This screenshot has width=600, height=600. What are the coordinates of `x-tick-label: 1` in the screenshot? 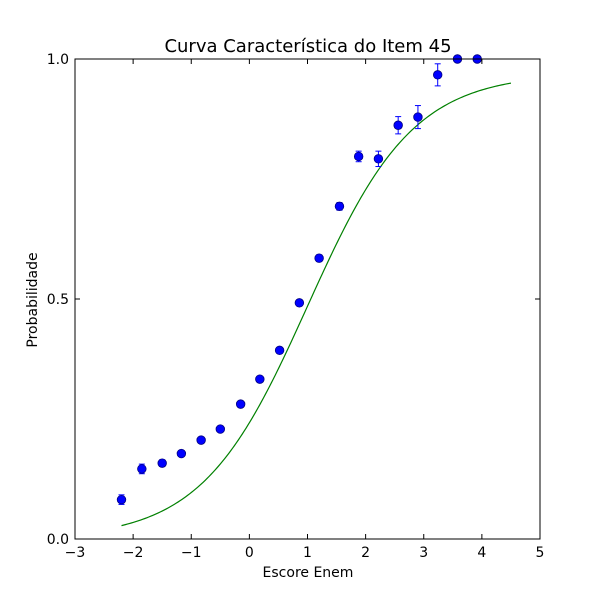 It's located at (307, 553).